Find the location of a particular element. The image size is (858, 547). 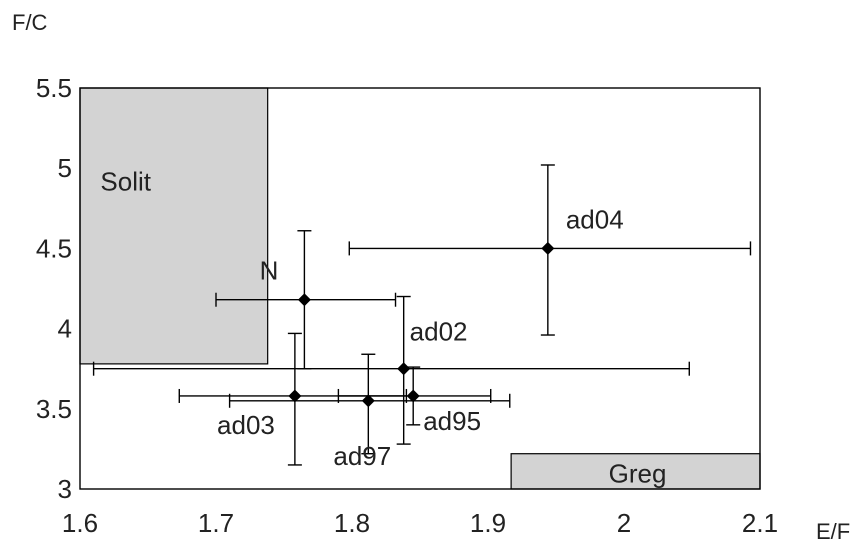

x-axis-title: E/F is located at coordinates (833, 531).